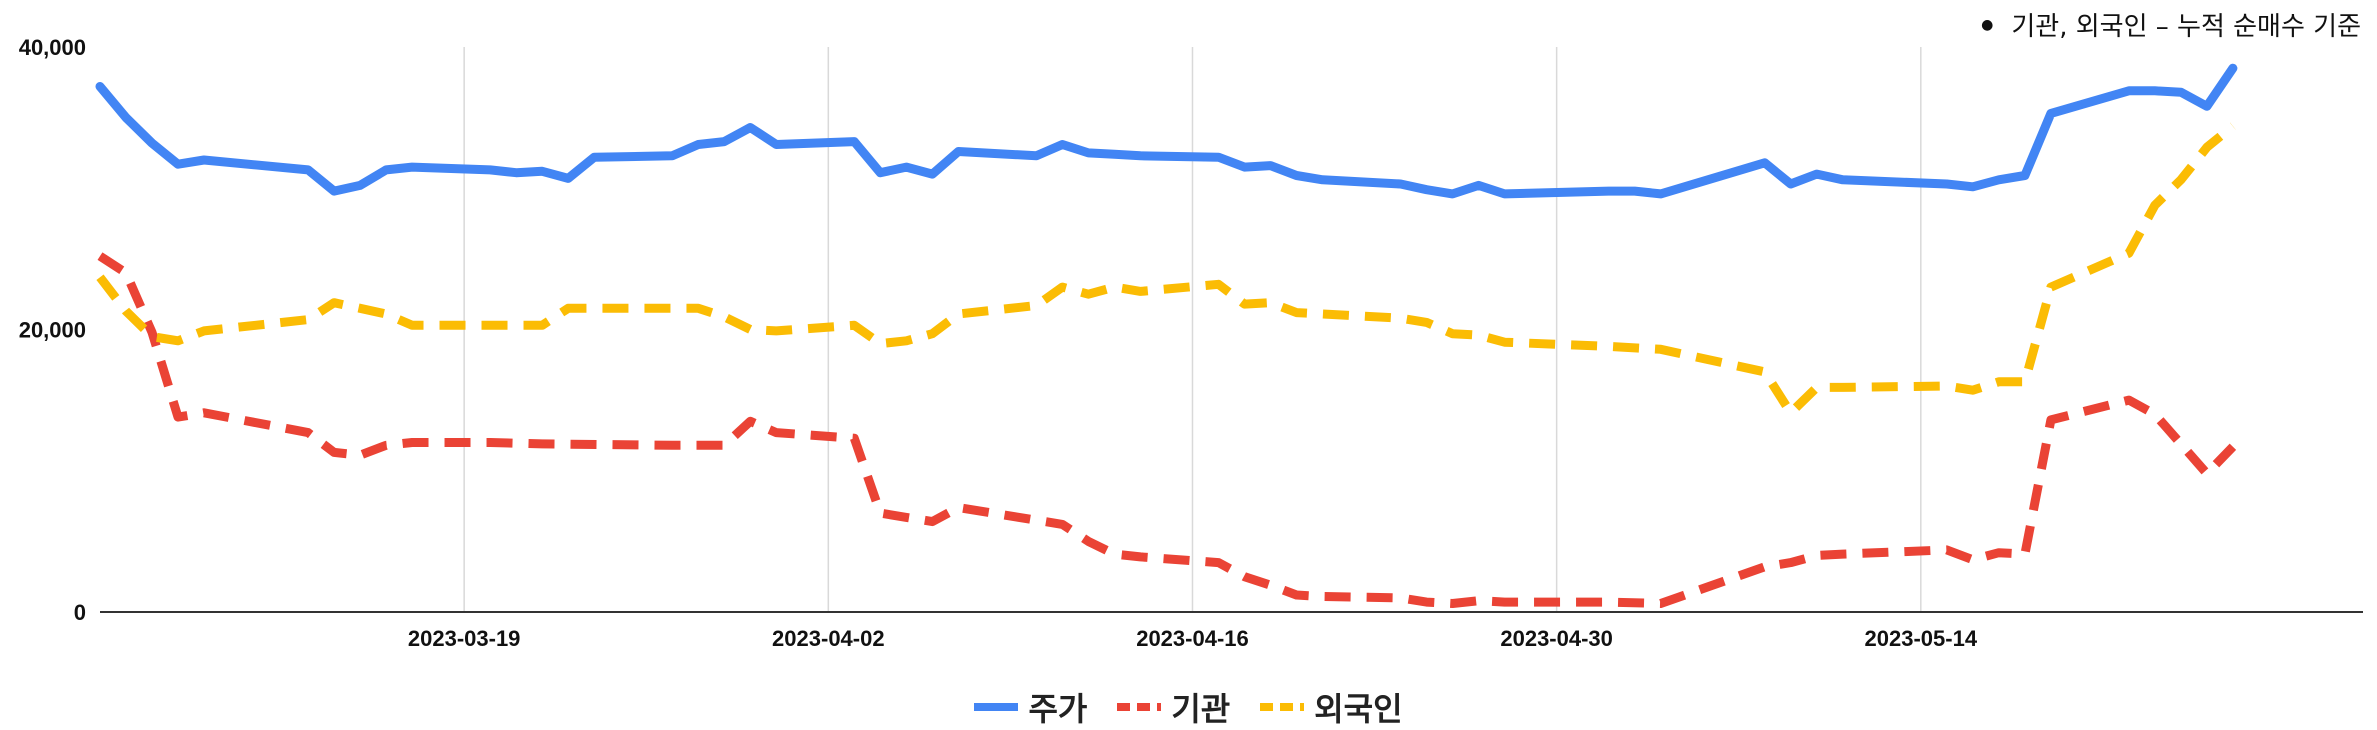 This screenshot has height=730, width=2377. What do you see at coordinates (828, 638) in the screenshot?
I see `x-tick-label-1: 2023-04-02` at bounding box center [828, 638].